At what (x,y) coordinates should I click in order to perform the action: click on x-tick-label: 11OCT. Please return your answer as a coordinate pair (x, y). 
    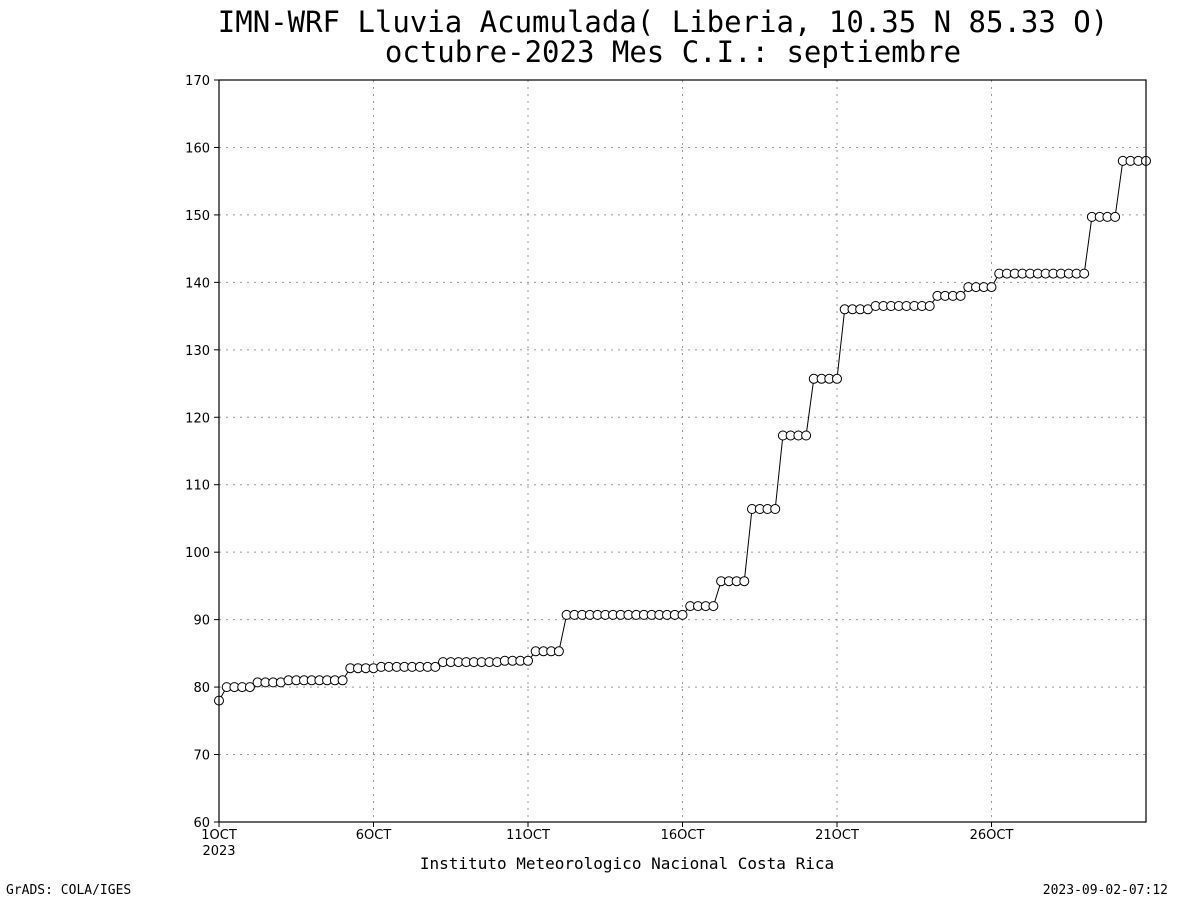
    Looking at the image, I should click on (528, 835).